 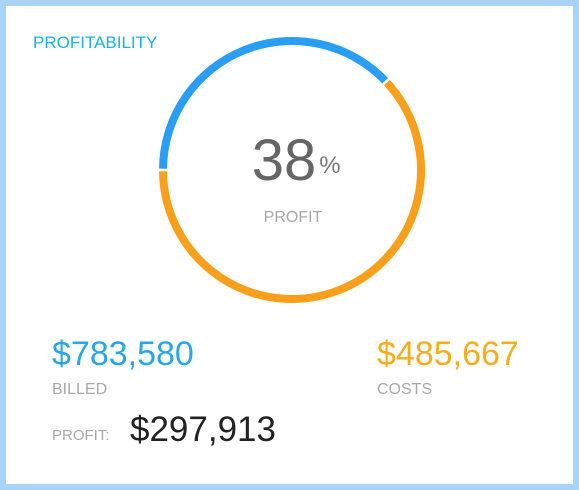 What do you see at coordinates (284, 160) in the screenshot?
I see `center-value: 38` at bounding box center [284, 160].